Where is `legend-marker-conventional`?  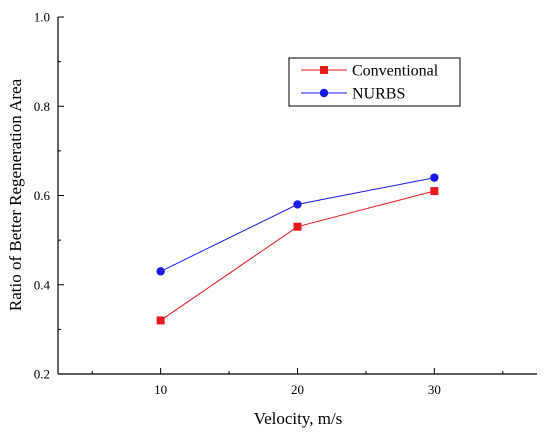 legend-marker-conventional is located at coordinates (324, 70).